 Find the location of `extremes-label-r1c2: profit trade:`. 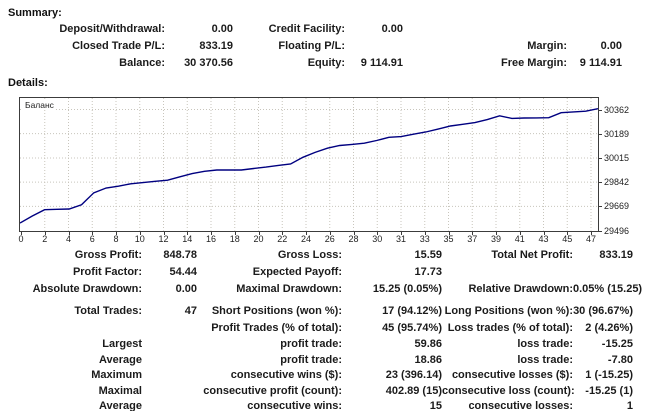

extremes-label-r1c2: profit trade: is located at coordinates (311, 359).